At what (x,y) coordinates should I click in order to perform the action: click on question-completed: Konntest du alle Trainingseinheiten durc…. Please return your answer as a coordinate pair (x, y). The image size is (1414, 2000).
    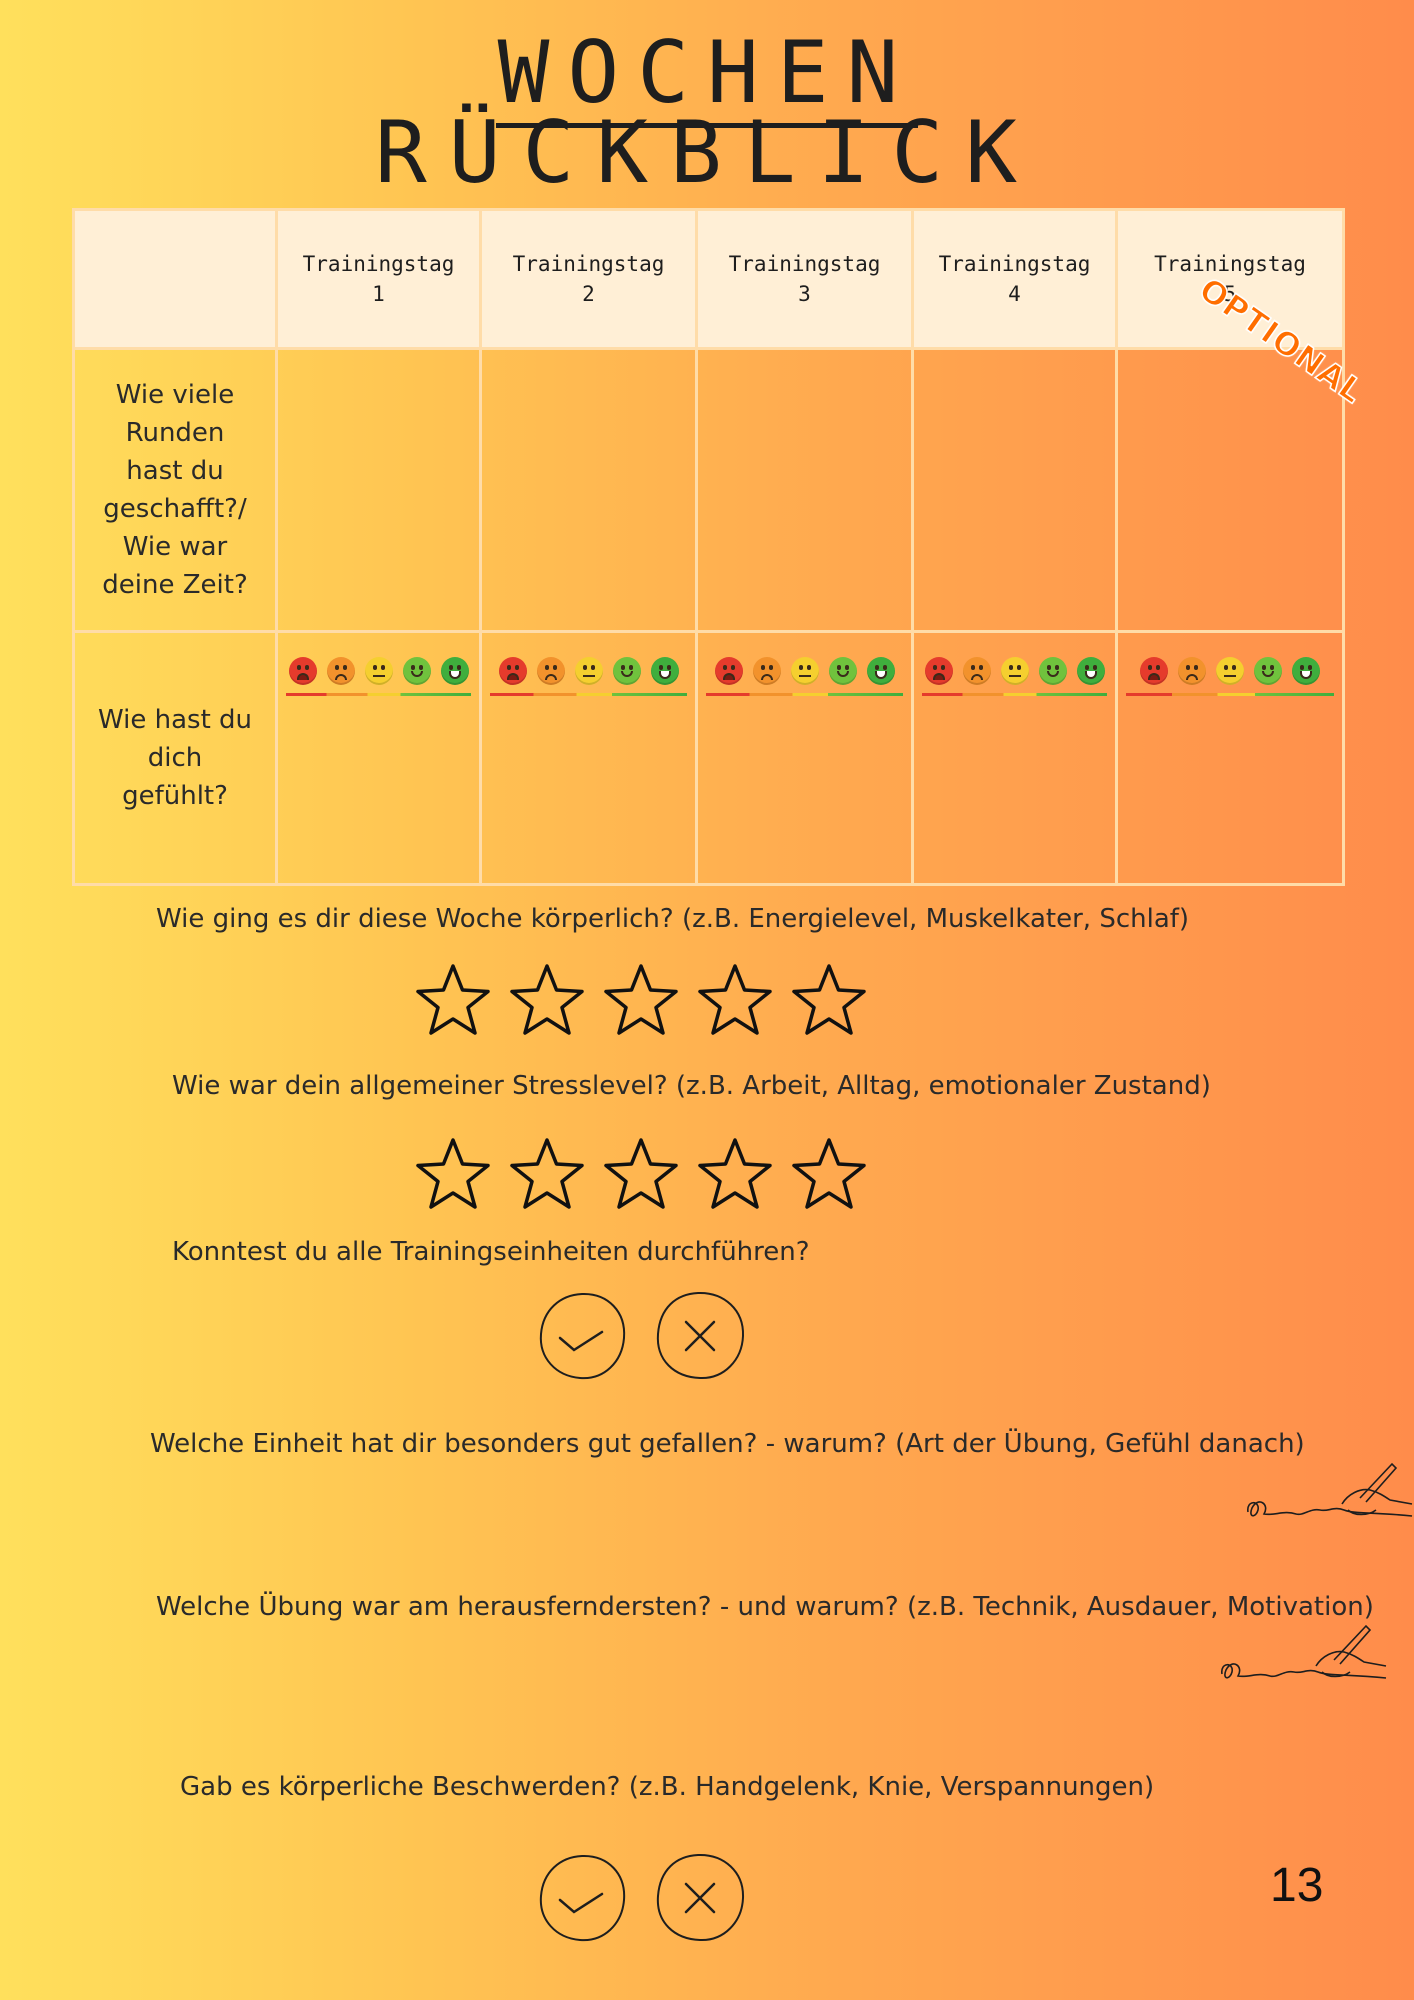
    Looking at the image, I should click on (491, 1252).